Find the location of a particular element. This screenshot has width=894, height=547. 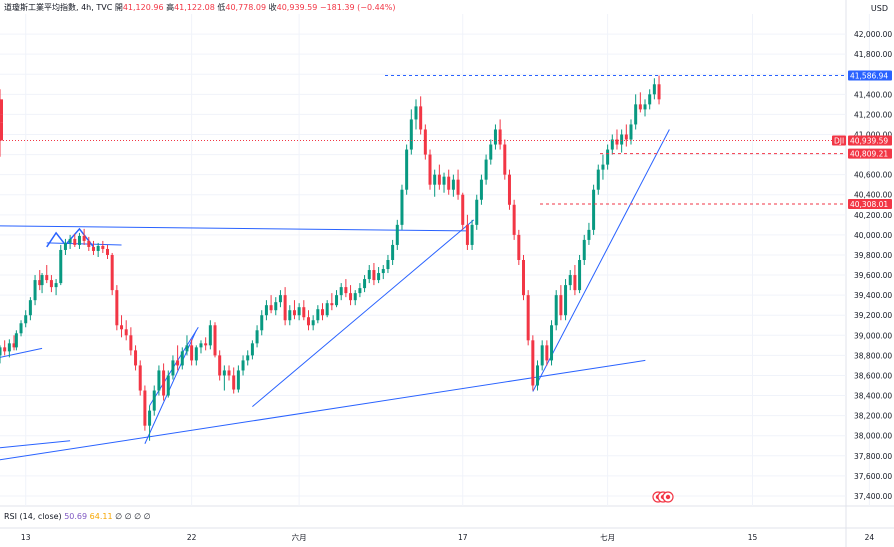

symbol-tag-label: DJI is located at coordinates (839, 141).